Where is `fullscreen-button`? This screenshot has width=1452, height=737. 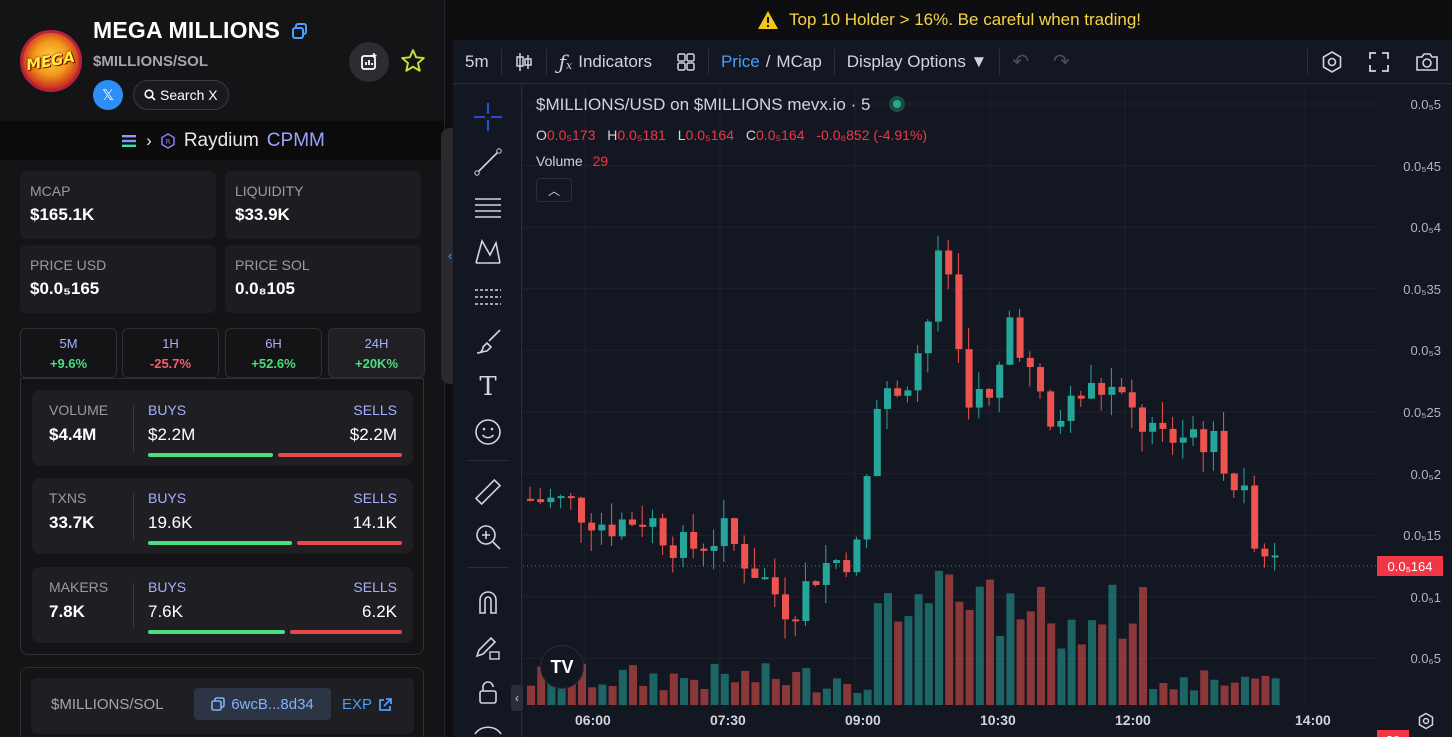 fullscreen-button is located at coordinates (1379, 62).